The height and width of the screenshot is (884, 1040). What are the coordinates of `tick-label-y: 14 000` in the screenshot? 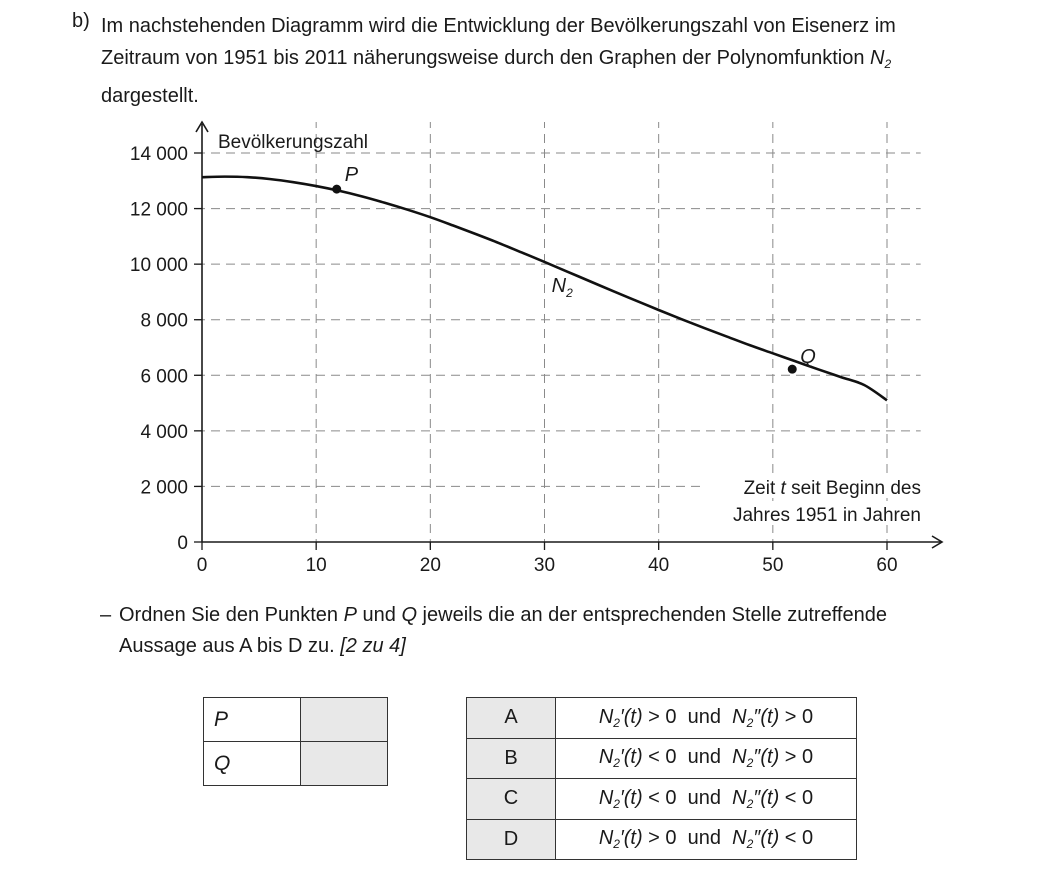 It's located at (159, 154).